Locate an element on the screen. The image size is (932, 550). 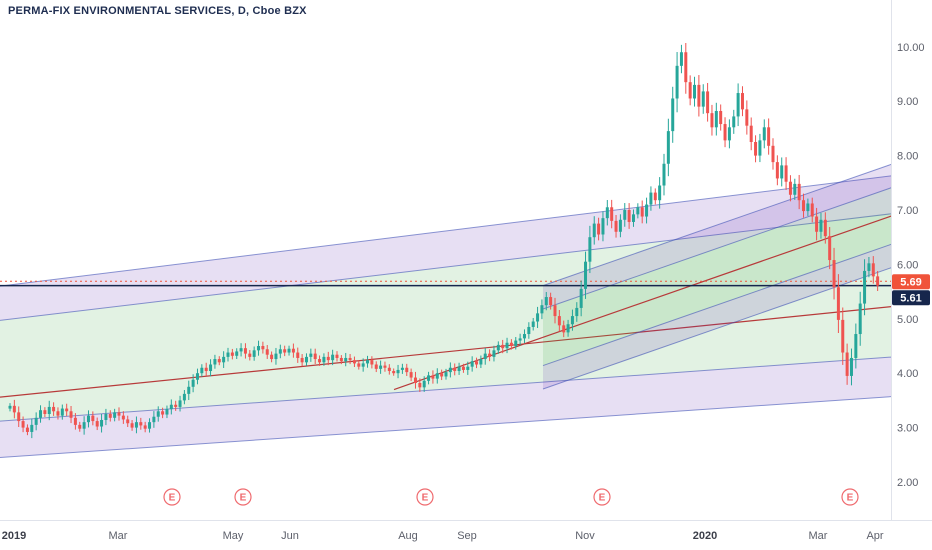
earnings-circle-icon is located at coordinates (850, 497).